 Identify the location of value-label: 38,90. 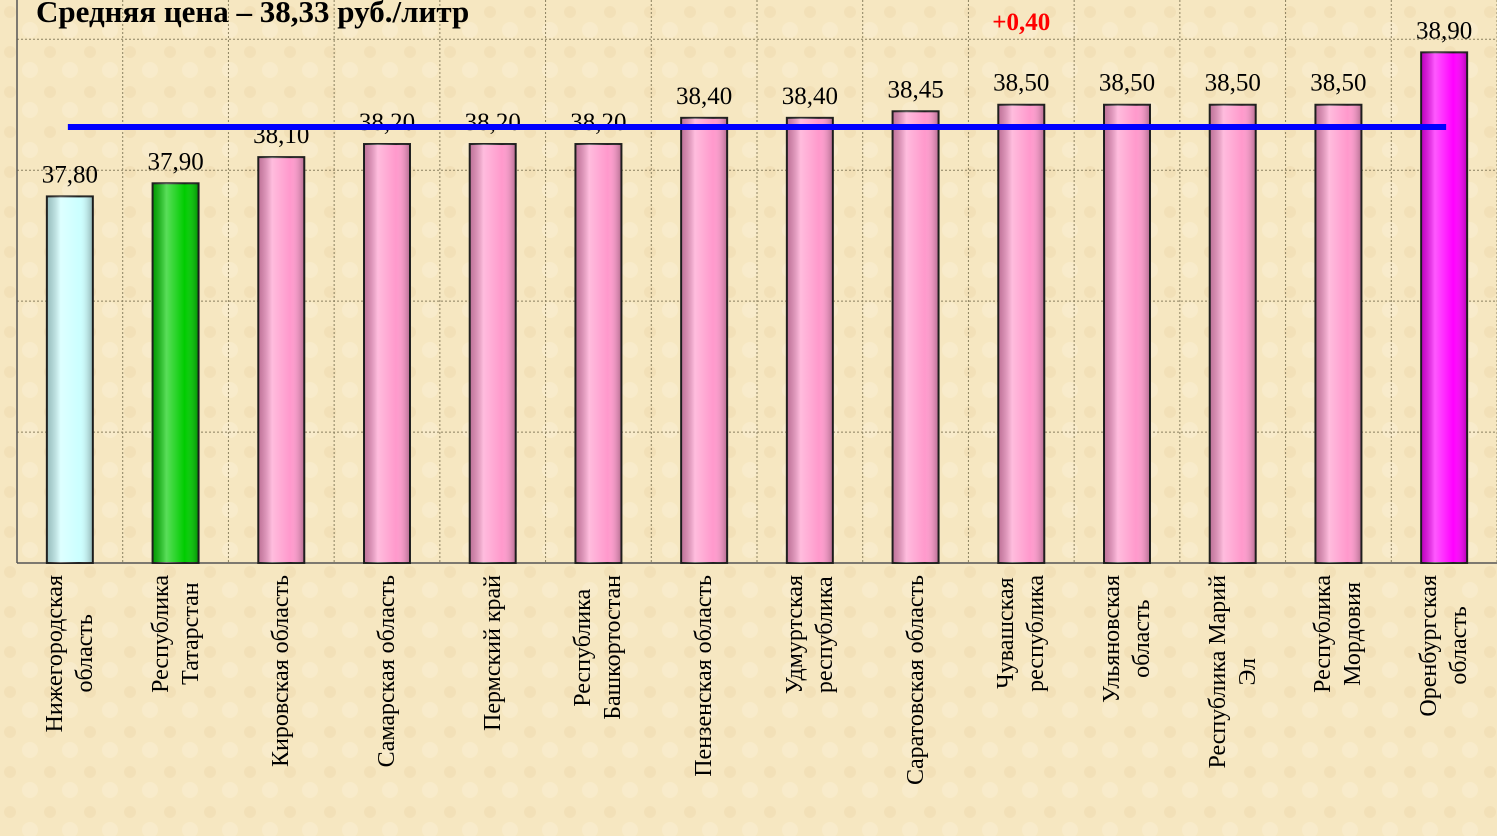
(1444, 30).